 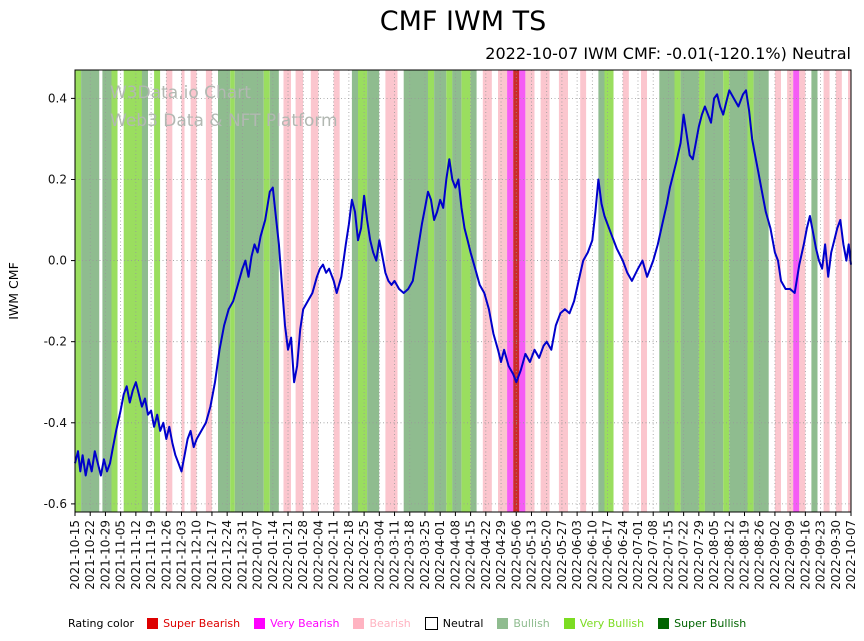 What do you see at coordinates (623, 555) in the screenshot?
I see `x-tick-label: 2022-06-24` at bounding box center [623, 555].